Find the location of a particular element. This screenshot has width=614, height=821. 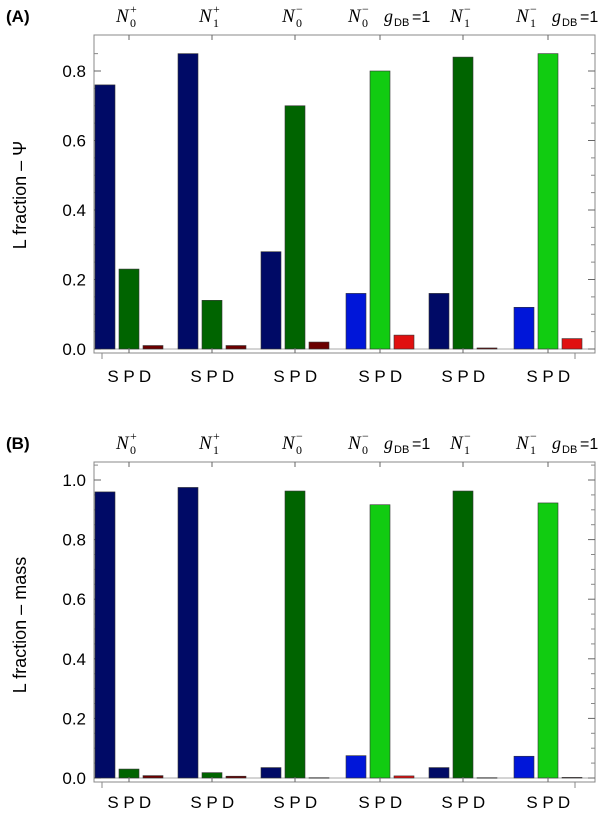

y-tick-label: 0.2 is located at coordinates (74, 718).